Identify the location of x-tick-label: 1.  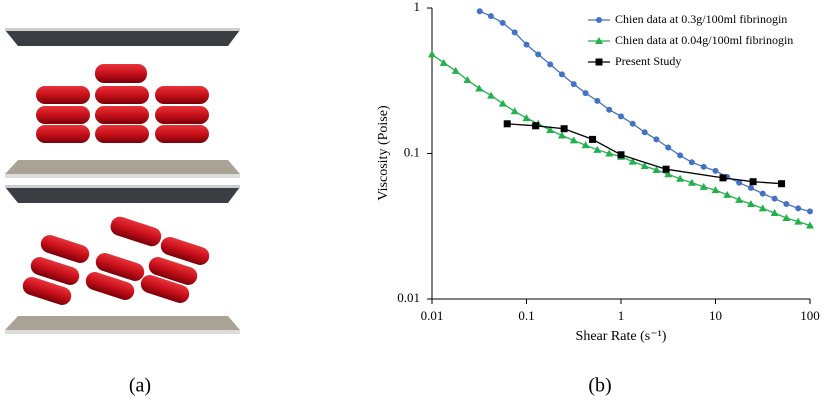
(621, 315).